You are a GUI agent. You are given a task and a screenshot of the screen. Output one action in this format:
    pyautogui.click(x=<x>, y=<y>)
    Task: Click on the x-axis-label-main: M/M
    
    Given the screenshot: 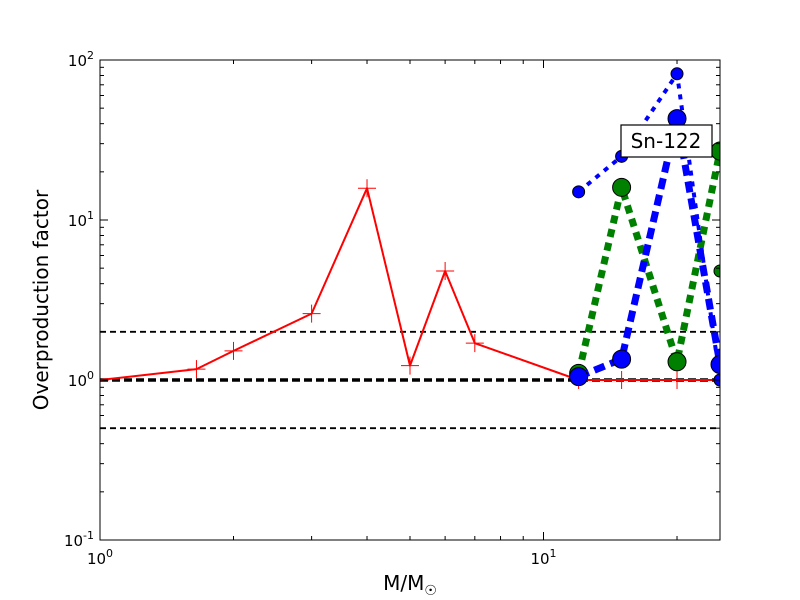 What is the action you would take?
    pyautogui.click(x=403, y=583)
    